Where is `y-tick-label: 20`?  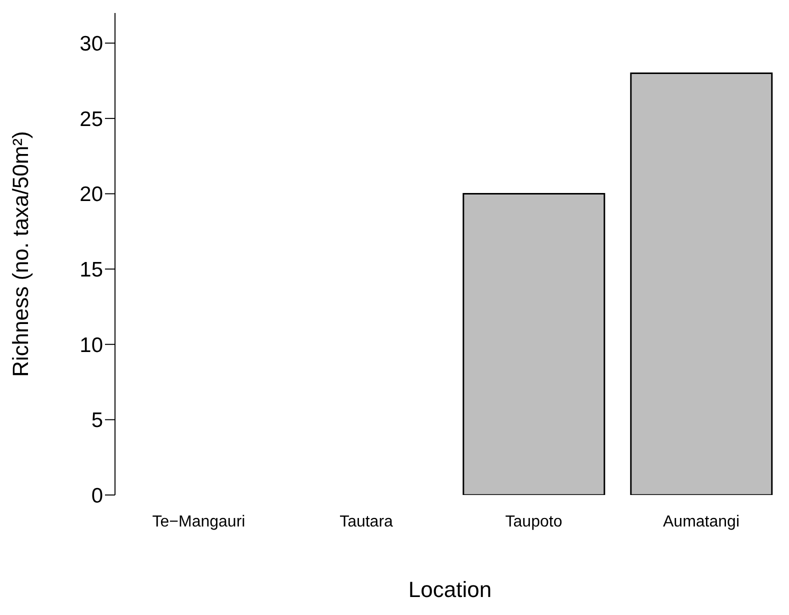 y-tick-label: 20 is located at coordinates (91, 194).